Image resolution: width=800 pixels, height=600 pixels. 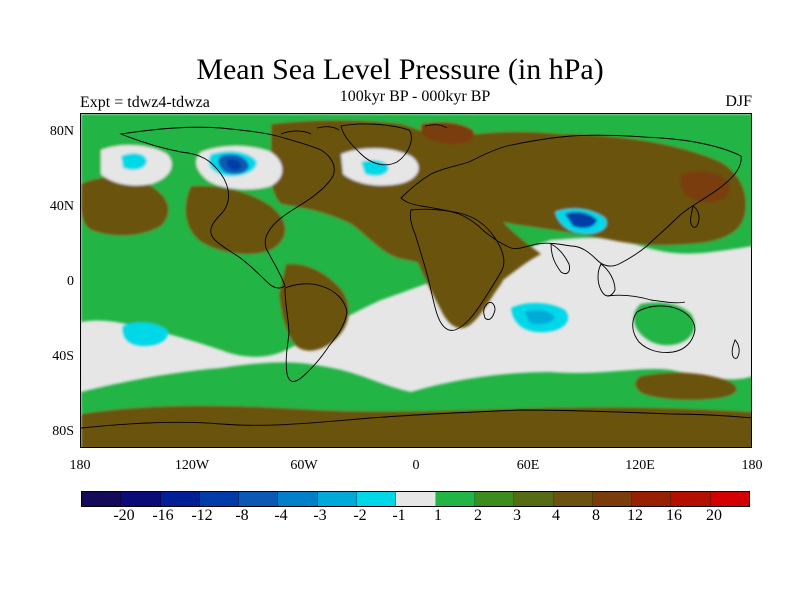 What do you see at coordinates (375, 168) in the screenshot?
I see `greenland-cyan-patch` at bounding box center [375, 168].